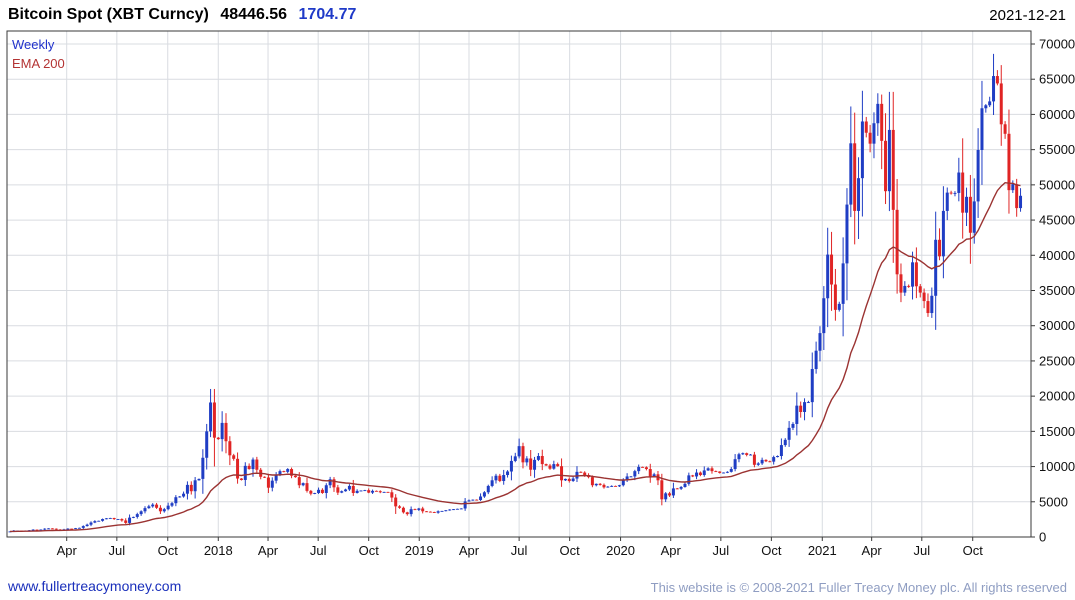  I want to click on footer-link: www.fullertreacymoney.com, so click(95, 586).